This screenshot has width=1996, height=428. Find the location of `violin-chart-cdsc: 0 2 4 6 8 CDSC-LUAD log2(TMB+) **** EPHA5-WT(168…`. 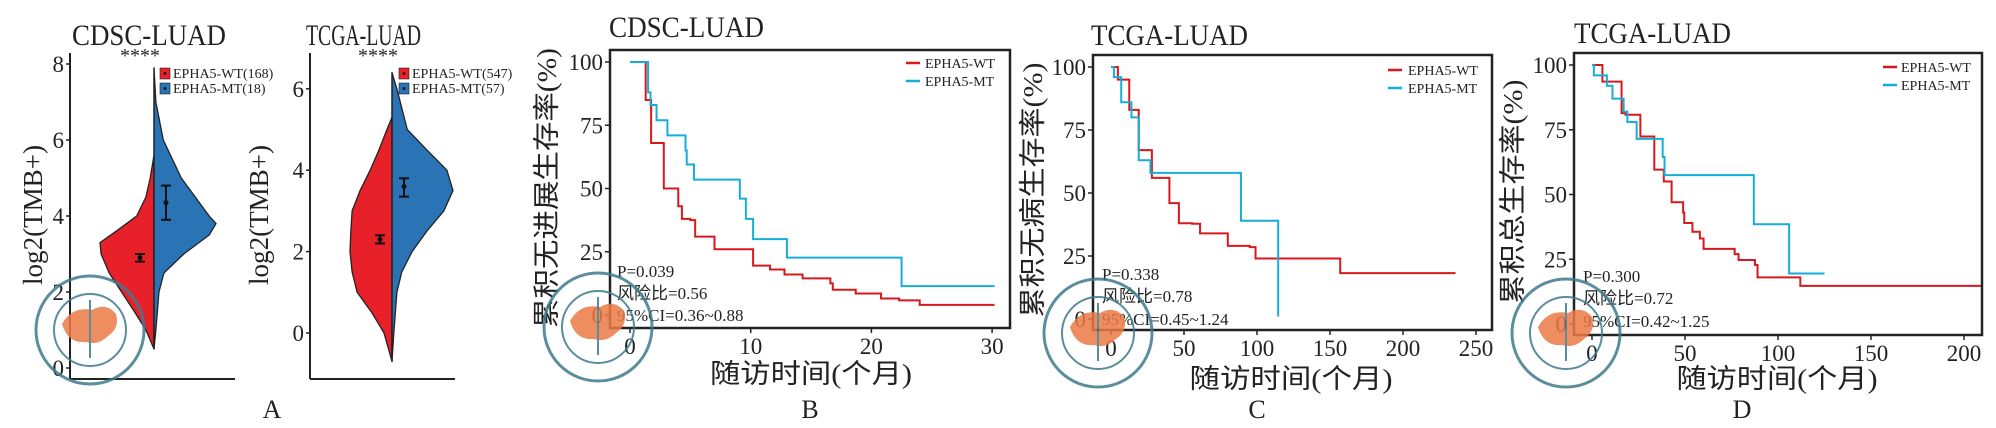

violin-chart-cdsc: 0 2 4 6 8 CDSC-LUAD log2(TMB+) **** EPHA5-WT(168… is located at coordinates (146, 200).